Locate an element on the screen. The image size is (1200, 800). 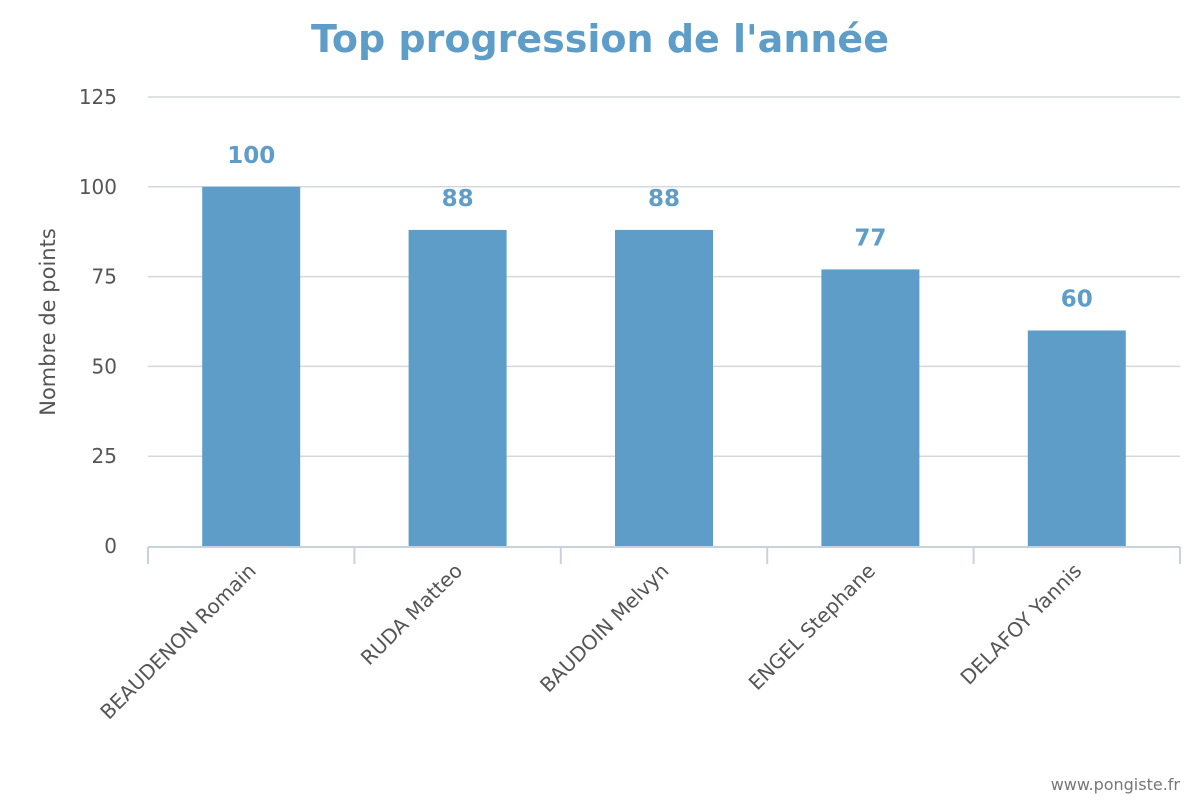
y-axis-title: Nombre de points is located at coordinates (48, 322).